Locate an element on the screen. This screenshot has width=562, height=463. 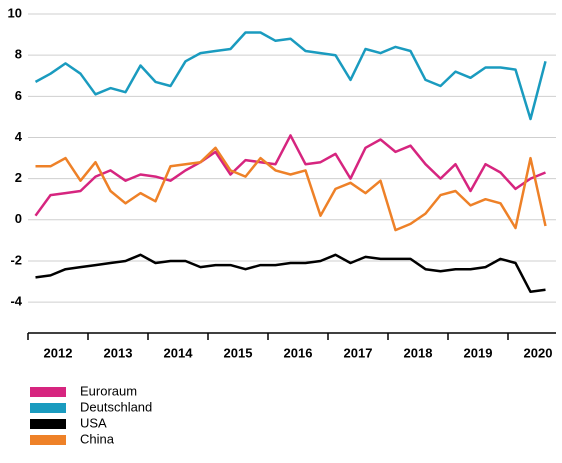
y-tick-label: -2 is located at coordinates (16, 259).